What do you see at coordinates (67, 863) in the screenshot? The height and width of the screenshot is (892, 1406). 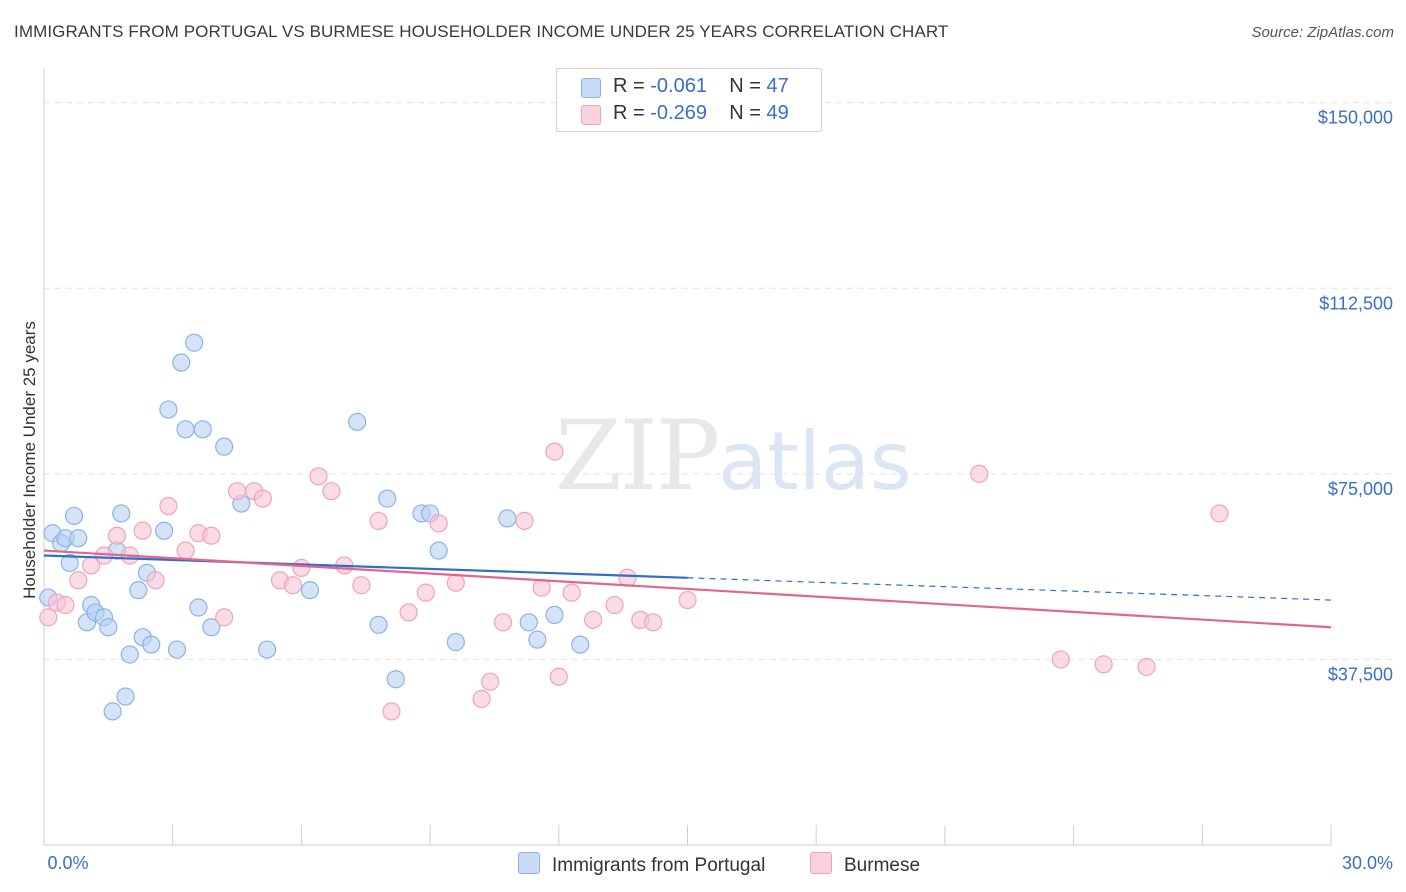 I see `x-tick-label: 0.0%` at bounding box center [67, 863].